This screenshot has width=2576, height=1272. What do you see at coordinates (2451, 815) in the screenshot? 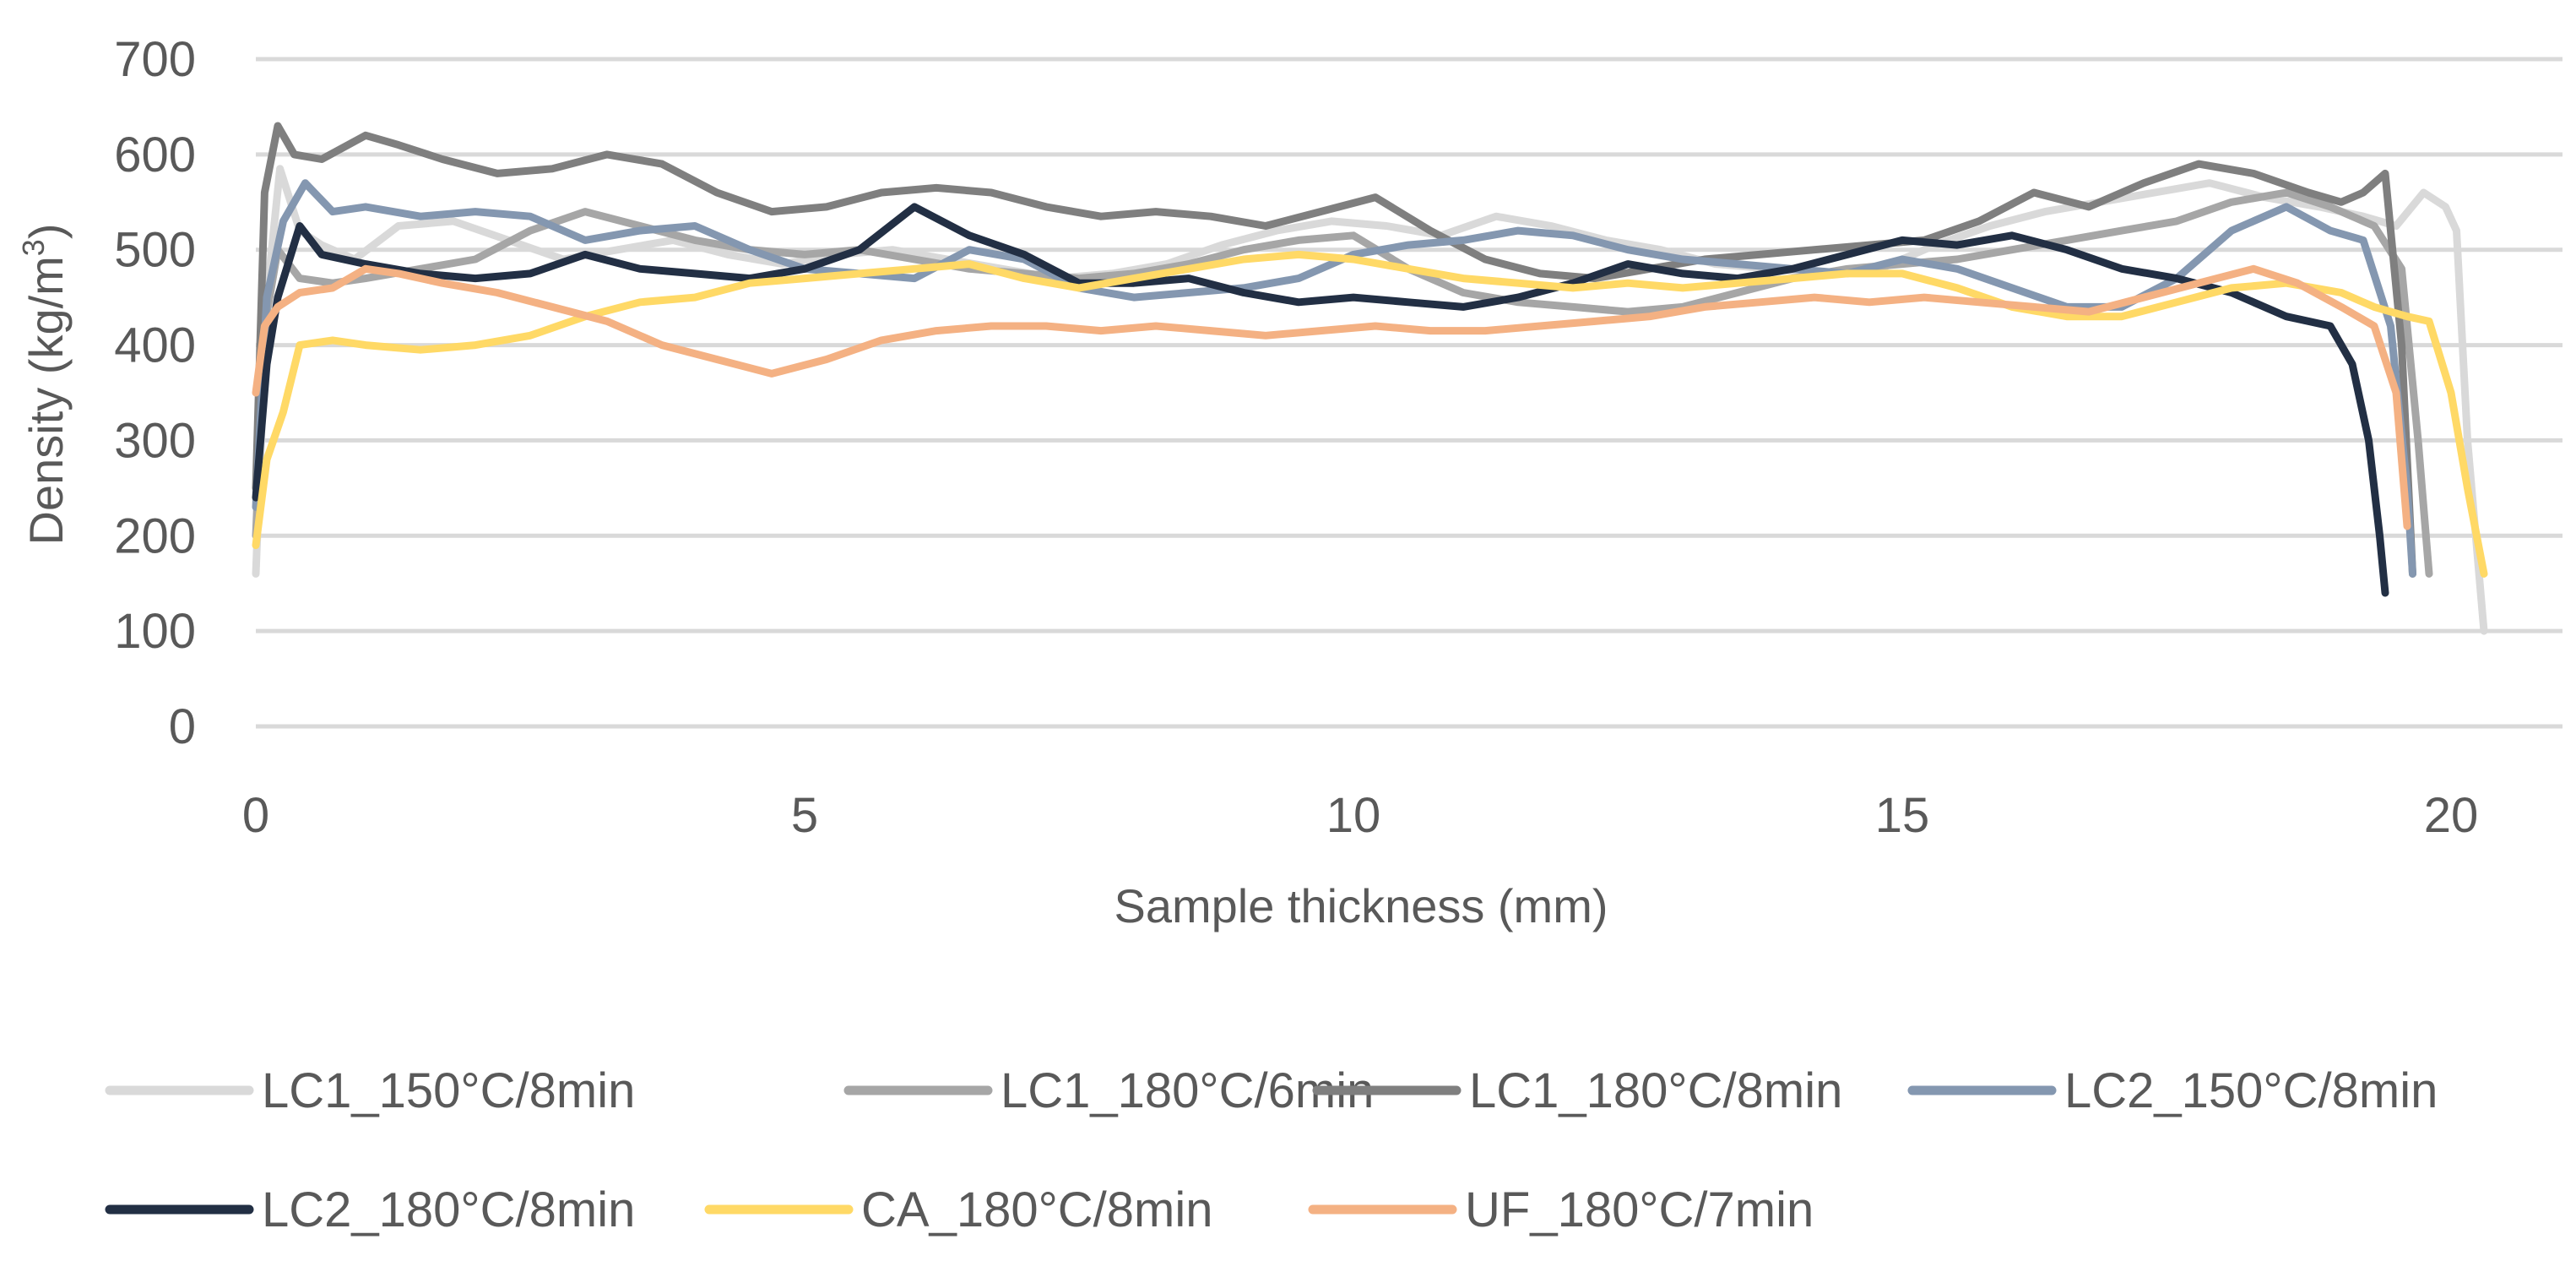
I see `x-tick-label: 20` at bounding box center [2451, 815].